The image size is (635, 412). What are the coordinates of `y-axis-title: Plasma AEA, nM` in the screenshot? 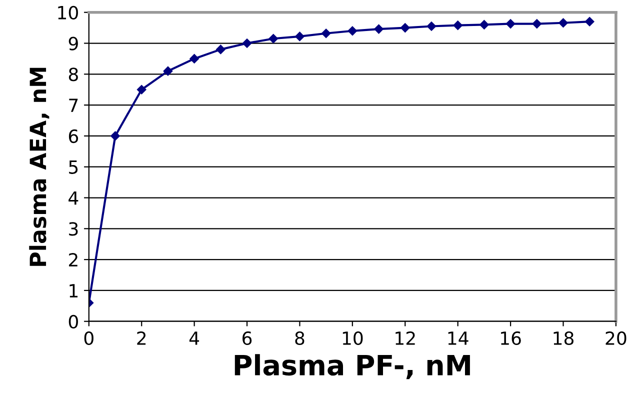 It's located at (39, 167).